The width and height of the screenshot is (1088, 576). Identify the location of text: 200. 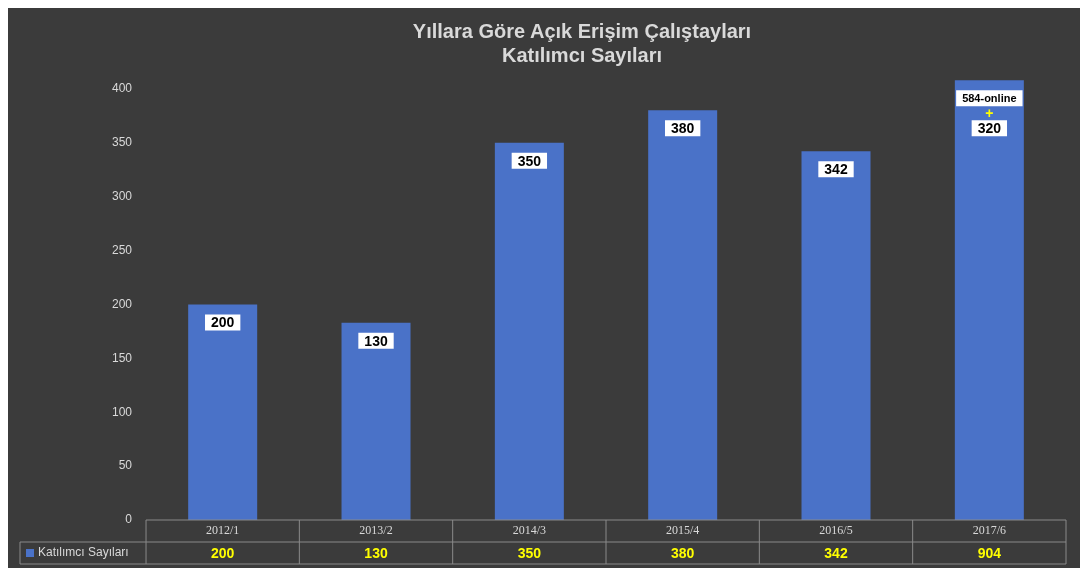
(223, 552).